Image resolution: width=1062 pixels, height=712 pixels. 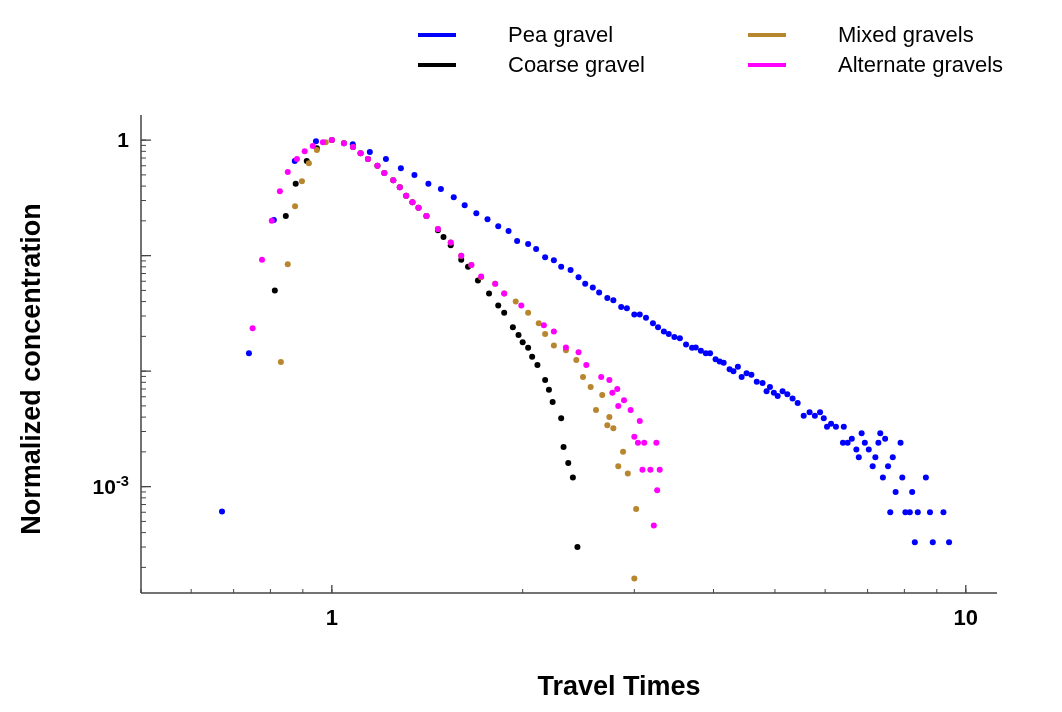 What do you see at coordinates (619, 686) in the screenshot?
I see `x-axis-title: Travel Times` at bounding box center [619, 686].